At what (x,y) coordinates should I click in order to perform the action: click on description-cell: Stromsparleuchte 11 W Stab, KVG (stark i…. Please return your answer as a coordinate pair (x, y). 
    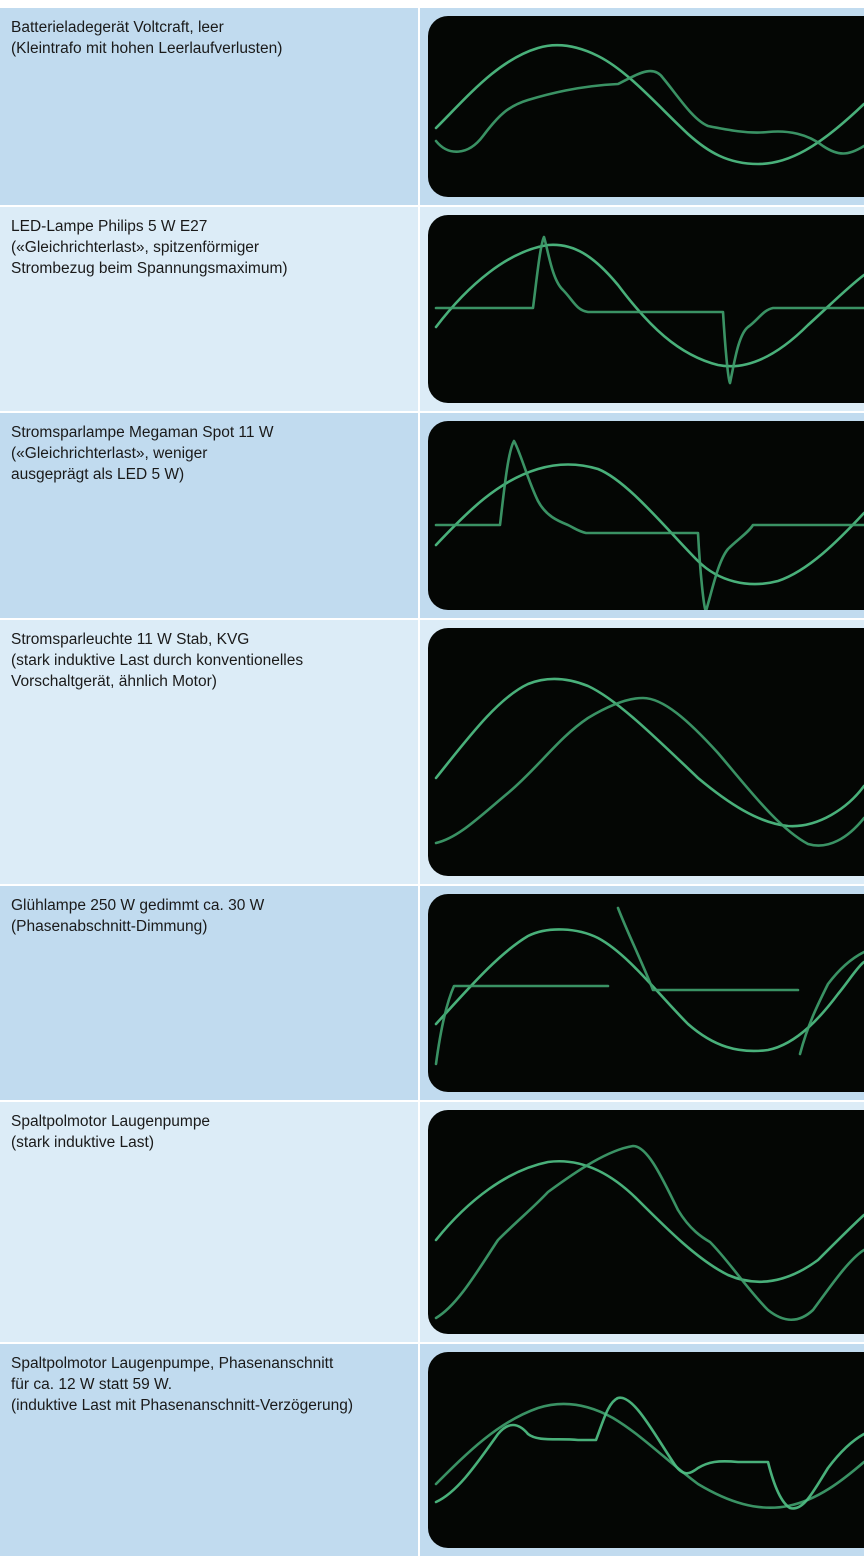
    Looking at the image, I should click on (209, 752).